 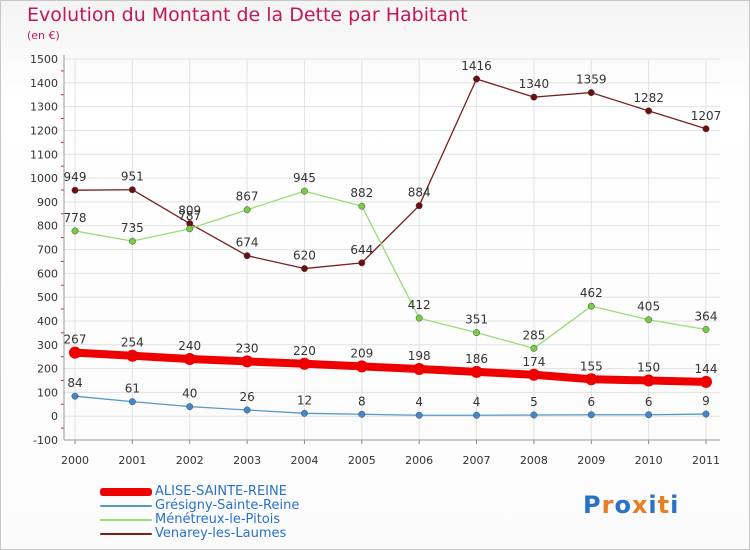 I want to click on data-label: 405, so click(x=648, y=307).